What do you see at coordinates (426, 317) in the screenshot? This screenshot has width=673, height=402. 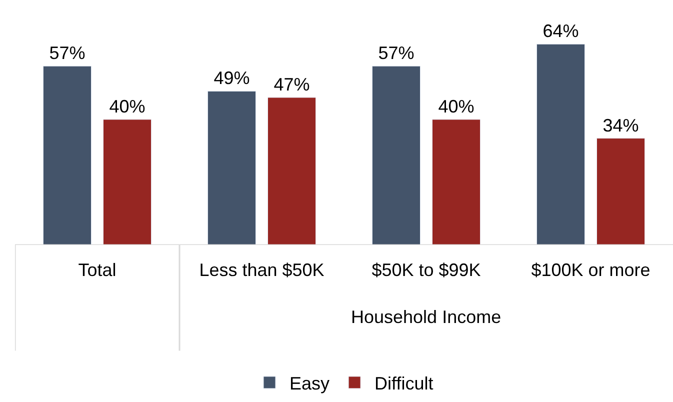 I see `x-axis-title: Household Income` at bounding box center [426, 317].